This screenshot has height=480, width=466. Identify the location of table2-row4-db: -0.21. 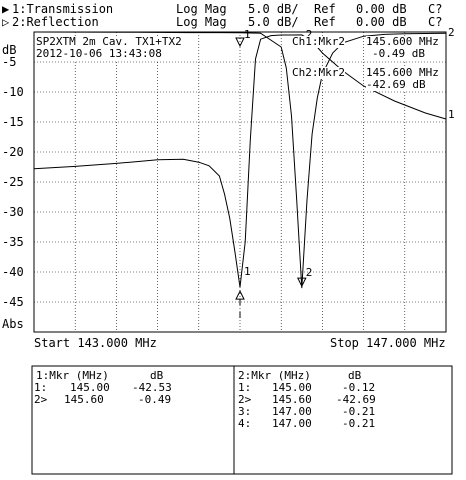
(359, 423).